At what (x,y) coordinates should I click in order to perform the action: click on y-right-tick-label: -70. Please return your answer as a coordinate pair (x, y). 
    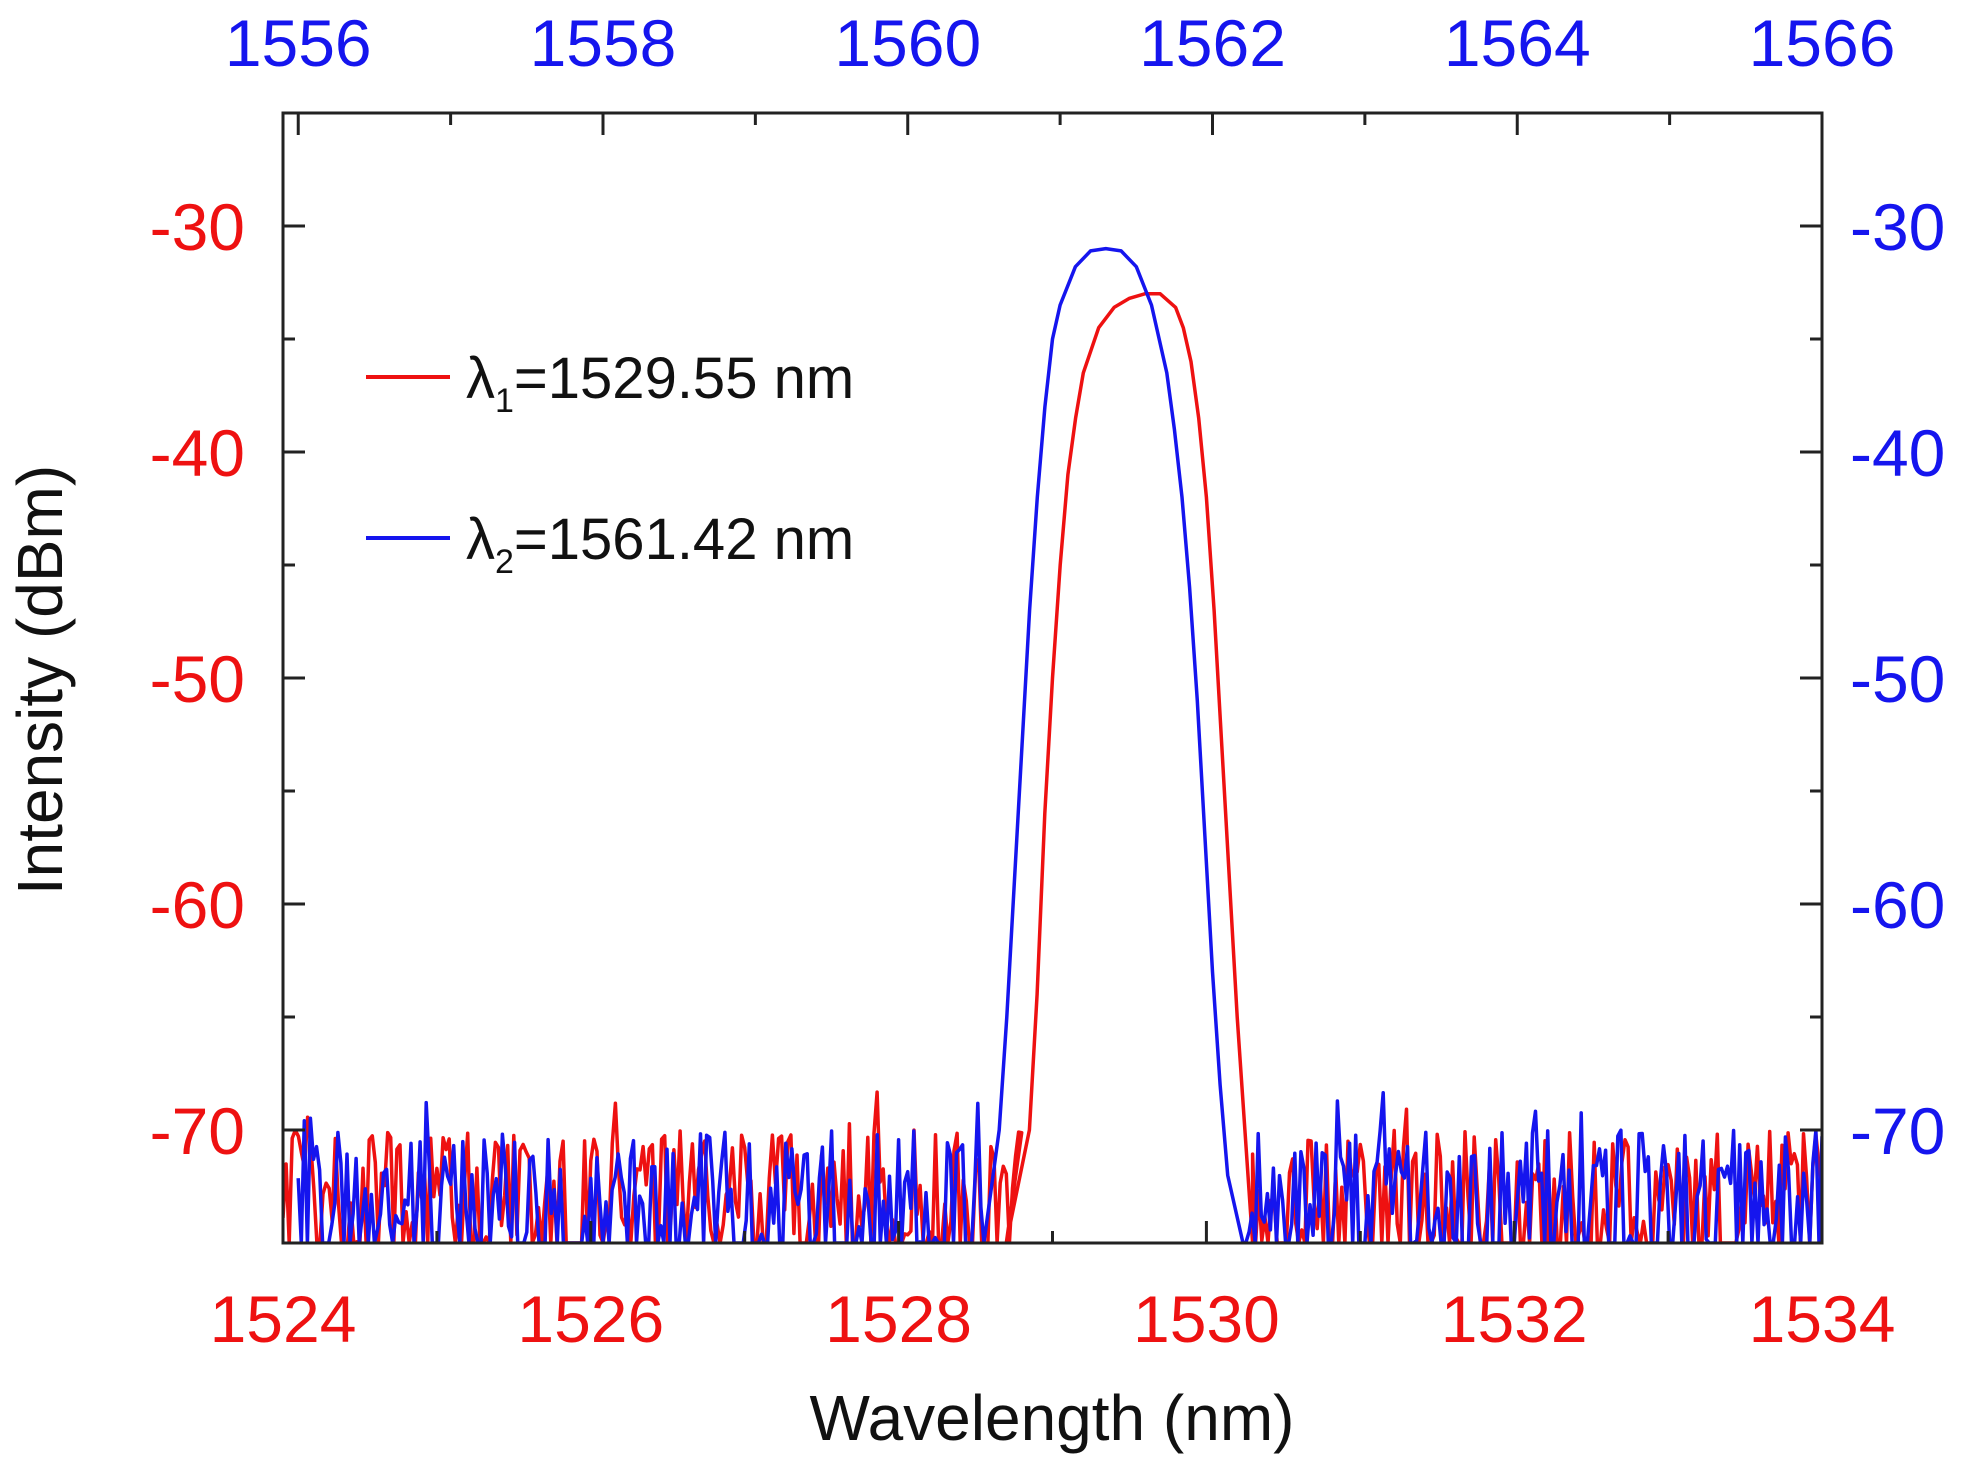
    Looking at the image, I should click on (1897, 1131).